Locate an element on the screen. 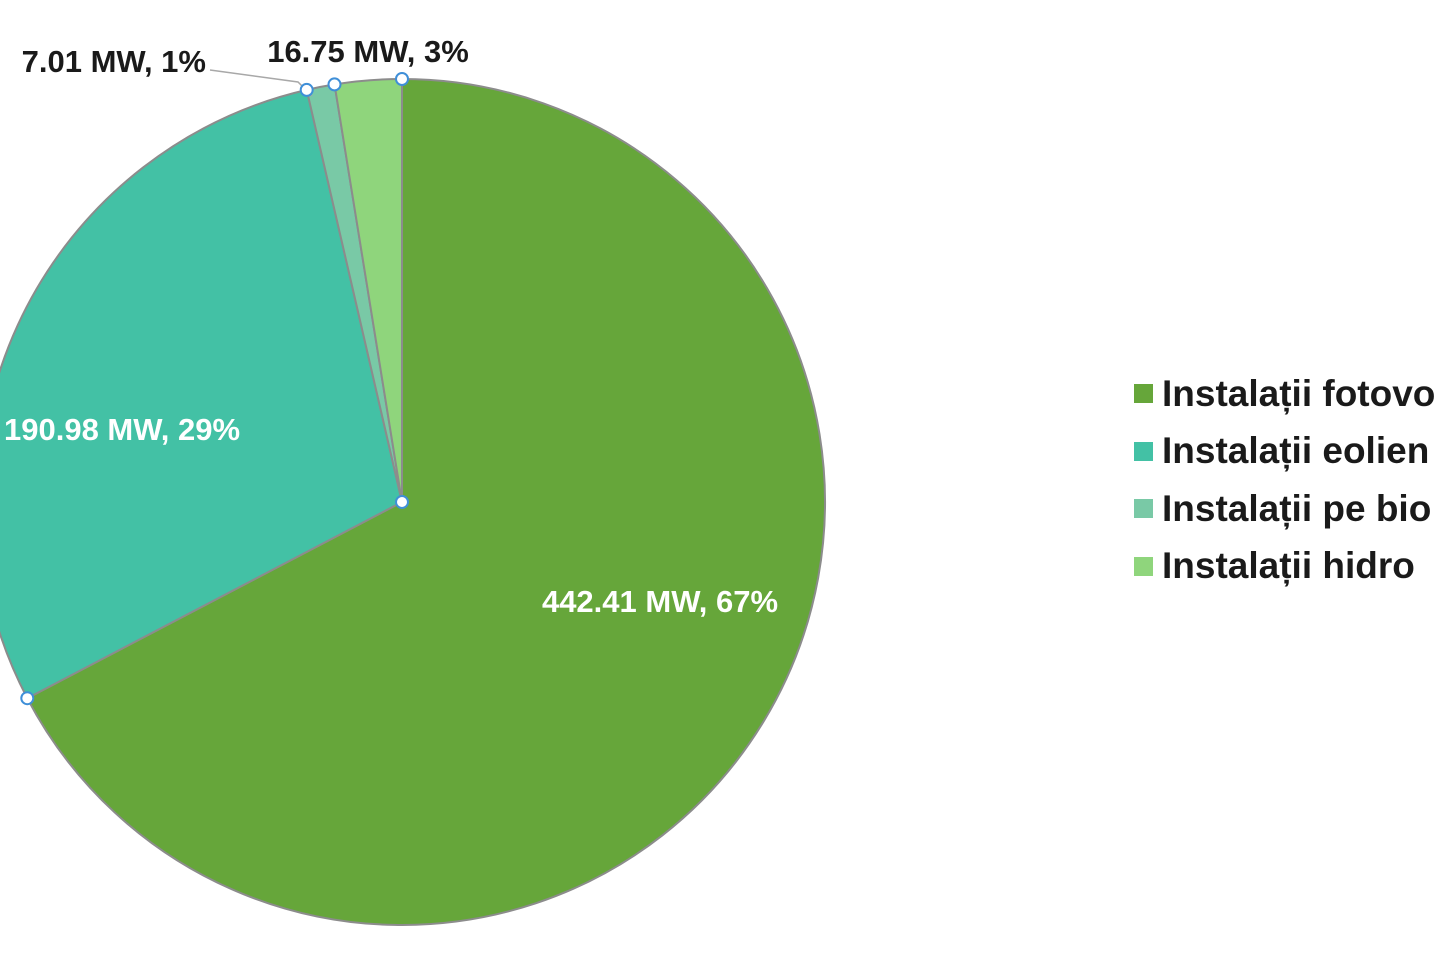 The height and width of the screenshot is (960, 1440). legend-label-bio: Instalații pe bio is located at coordinates (1297, 508).